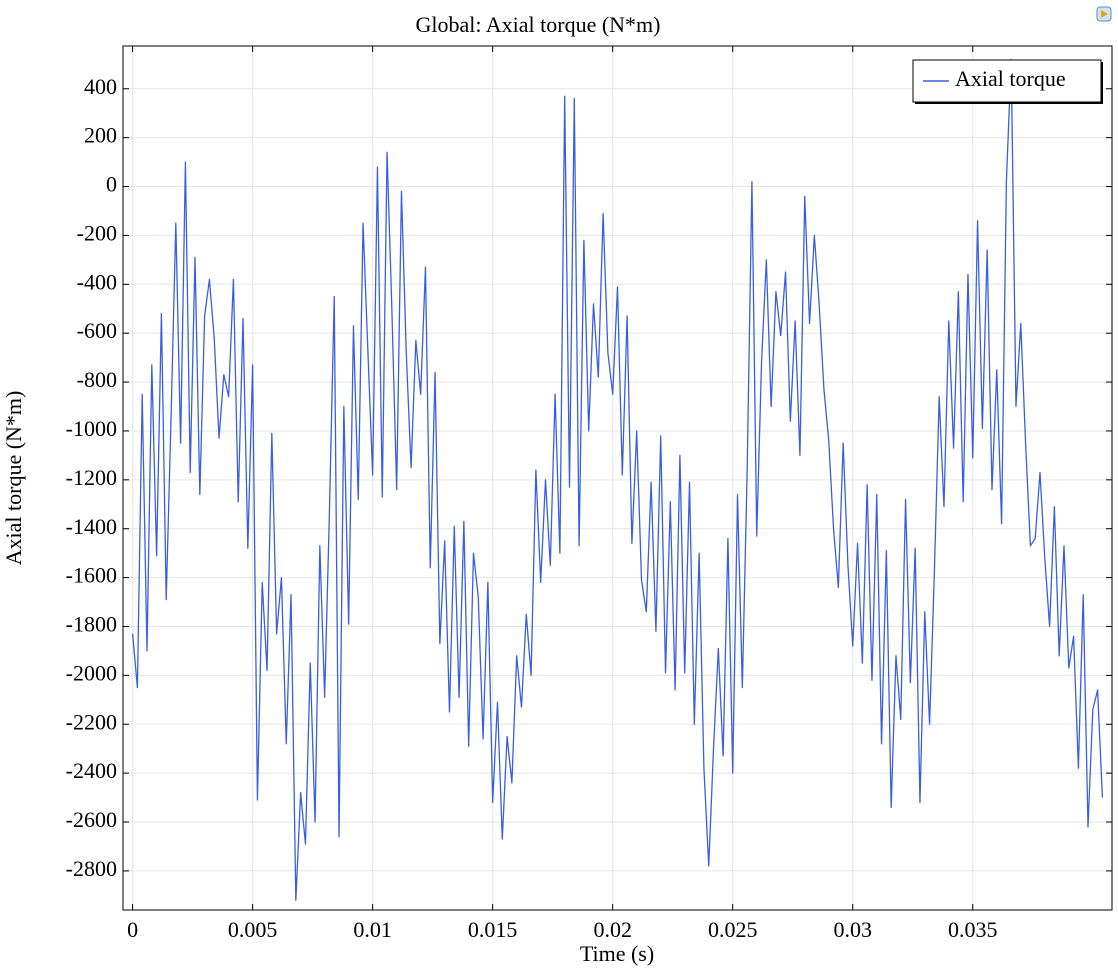 The height and width of the screenshot is (979, 1118). What do you see at coordinates (97, 379) in the screenshot?
I see `y-tick-label: -800` at bounding box center [97, 379].